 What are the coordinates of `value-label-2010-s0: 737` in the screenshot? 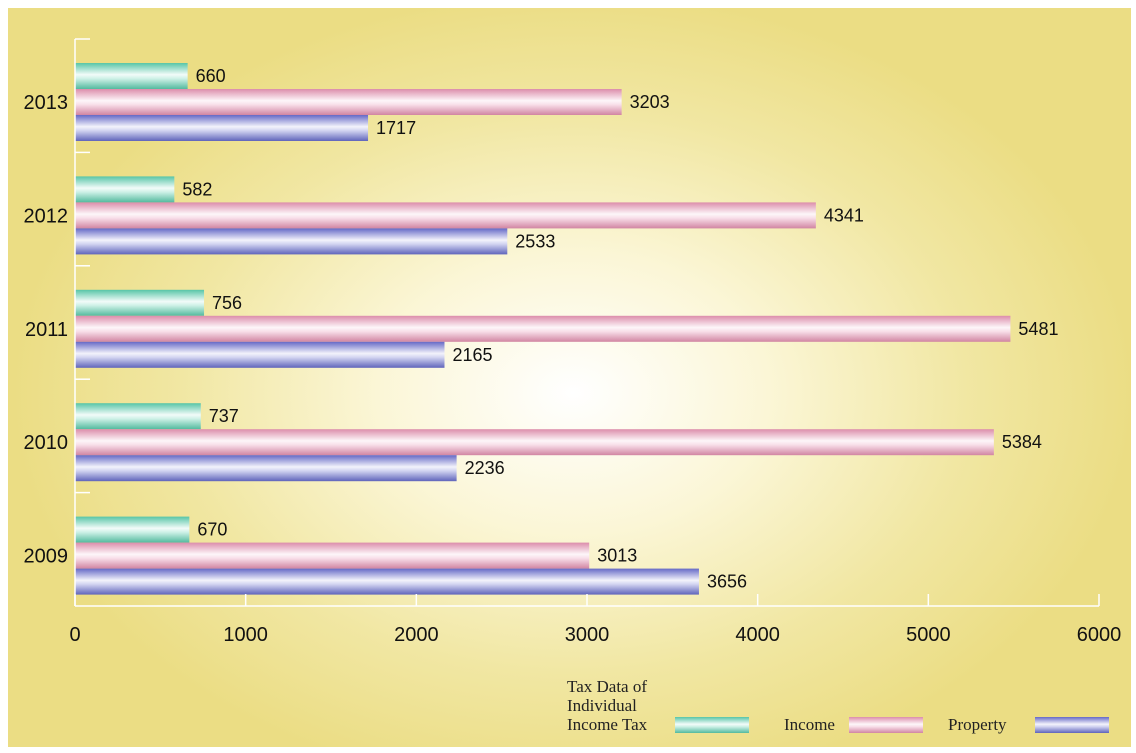 It's located at (224, 416).